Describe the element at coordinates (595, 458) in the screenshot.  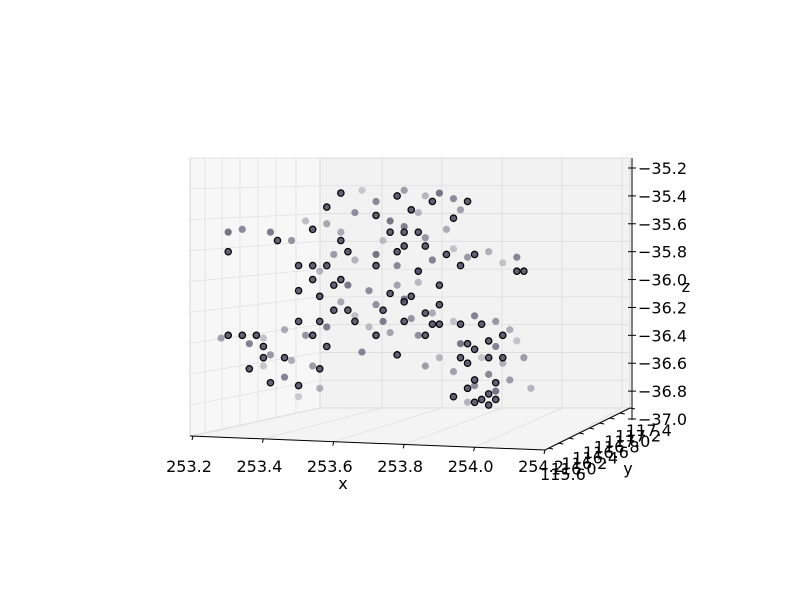
I see `y-tick-label: 116.4` at that location.